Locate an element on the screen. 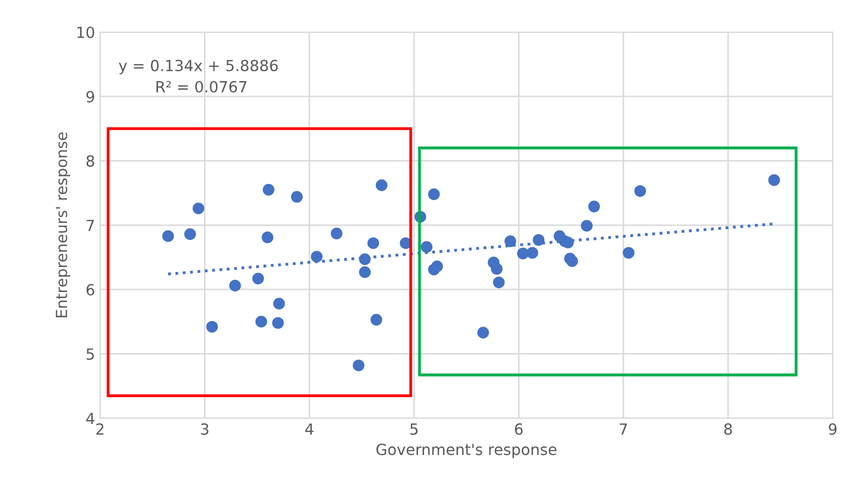  y-axis-title: Entrepreneurs' response is located at coordinates (63, 225).